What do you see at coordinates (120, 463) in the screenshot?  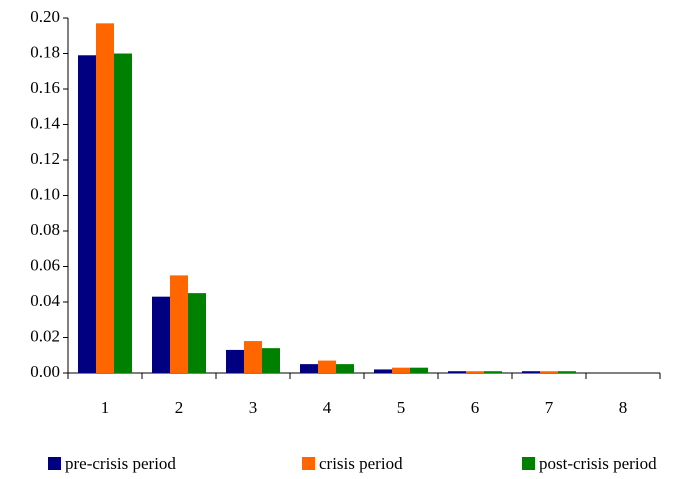 I see `legend-label: pre-crisis period` at bounding box center [120, 463].